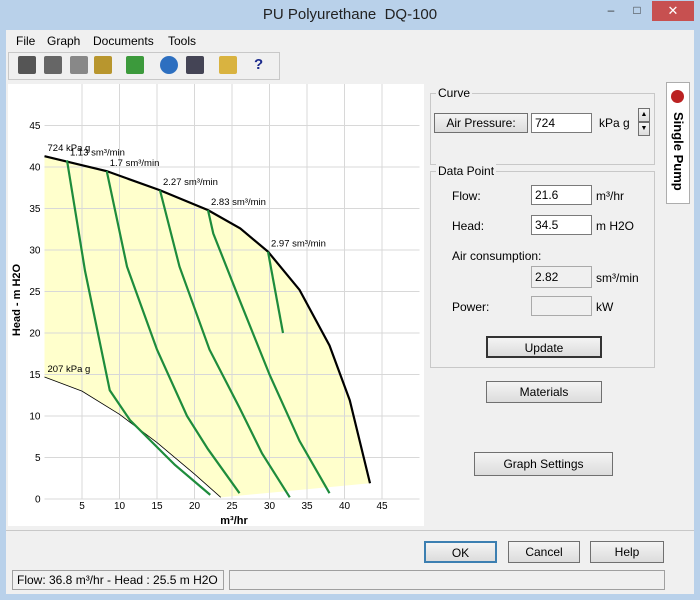  I want to click on menu-item: File, so click(26, 41).